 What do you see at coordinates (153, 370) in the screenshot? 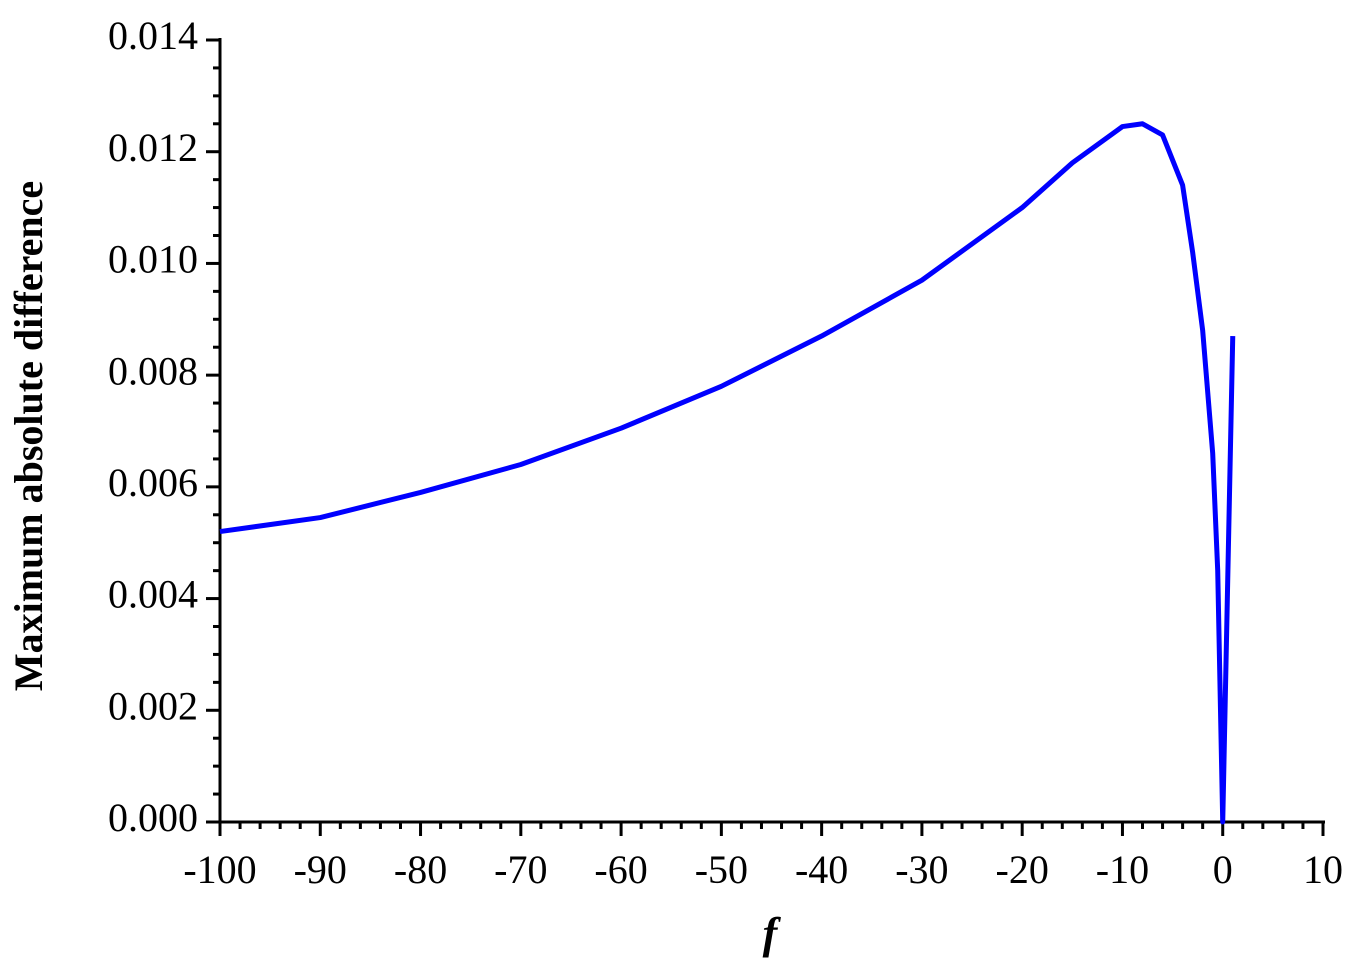
I see `y-tick-label: 0.008` at bounding box center [153, 370].